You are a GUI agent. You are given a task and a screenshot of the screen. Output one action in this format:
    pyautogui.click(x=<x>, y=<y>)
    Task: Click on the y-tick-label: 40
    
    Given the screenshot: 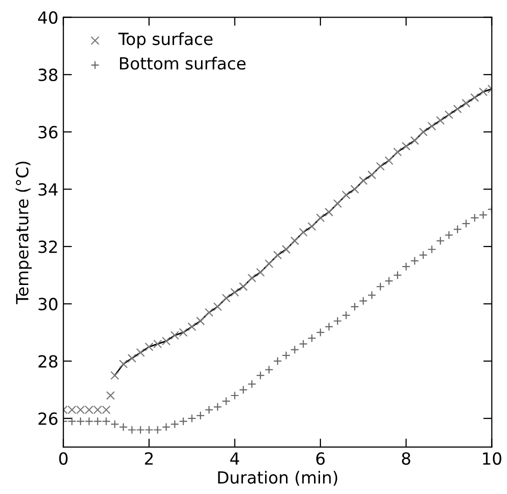 What is the action you would take?
    pyautogui.click(x=48, y=17)
    